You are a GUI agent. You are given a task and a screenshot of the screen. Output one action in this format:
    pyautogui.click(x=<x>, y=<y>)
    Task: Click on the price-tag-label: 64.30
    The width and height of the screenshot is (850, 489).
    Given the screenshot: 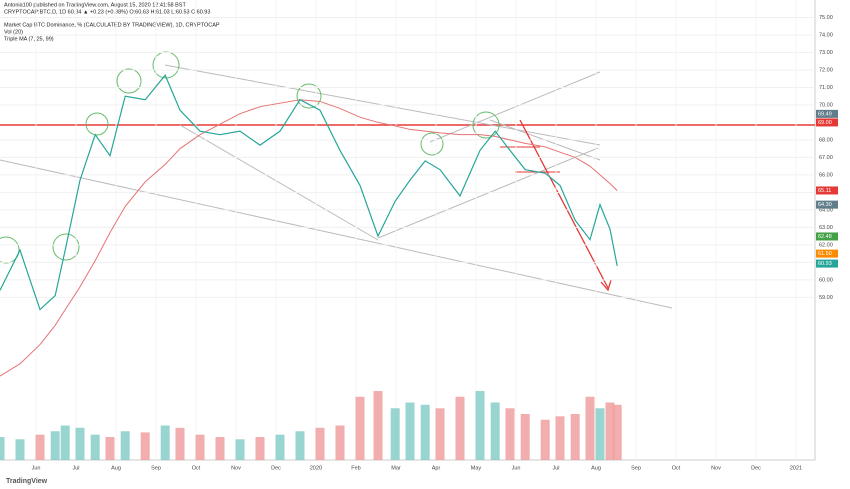 What is the action you would take?
    pyautogui.click(x=825, y=205)
    